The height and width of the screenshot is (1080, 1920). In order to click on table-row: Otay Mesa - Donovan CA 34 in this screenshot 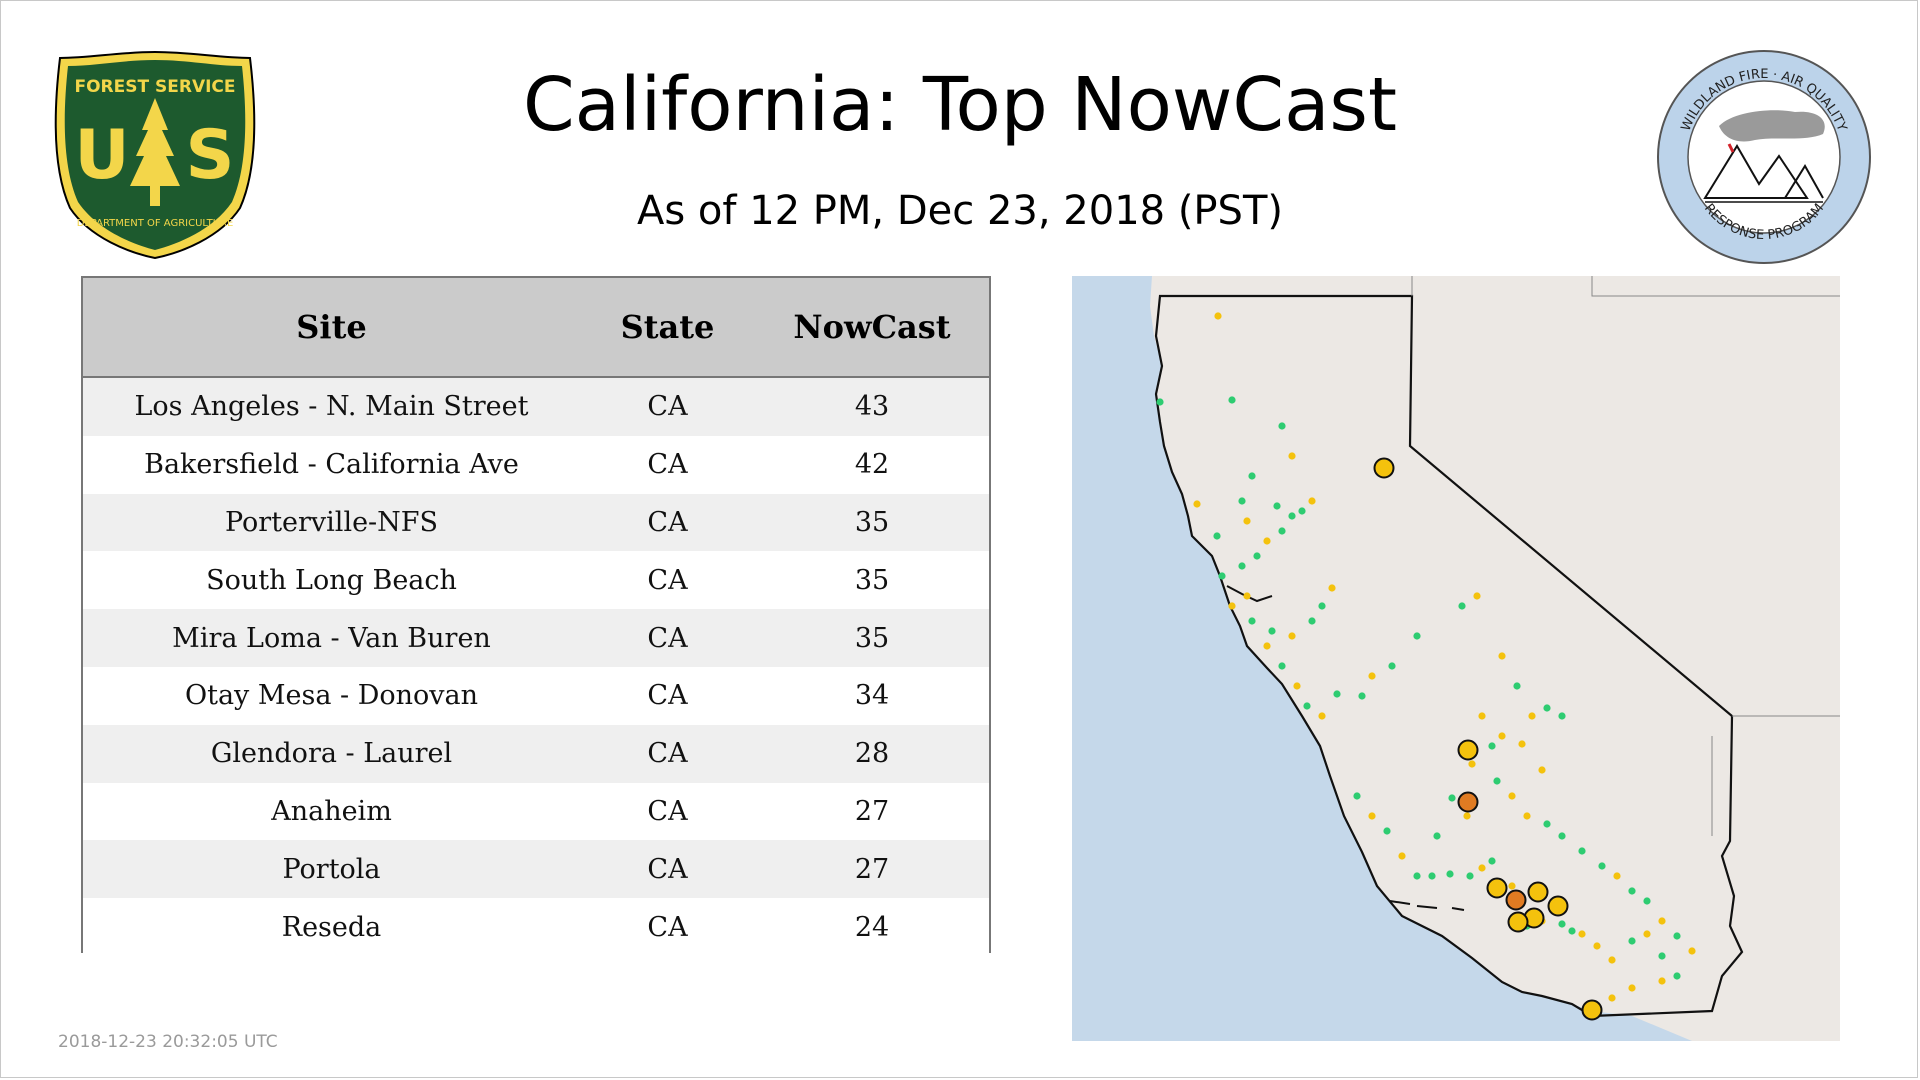, I will do `click(536, 695)`.